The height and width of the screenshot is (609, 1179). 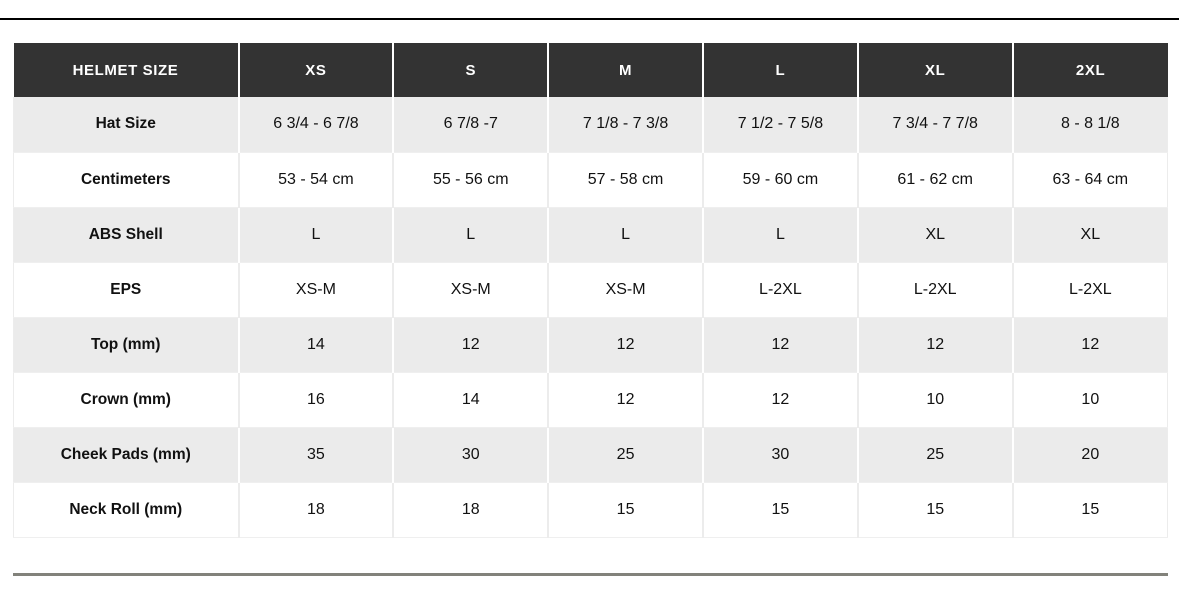 What do you see at coordinates (625, 180) in the screenshot?
I see `table-cell: 57 - 58 cm` at bounding box center [625, 180].